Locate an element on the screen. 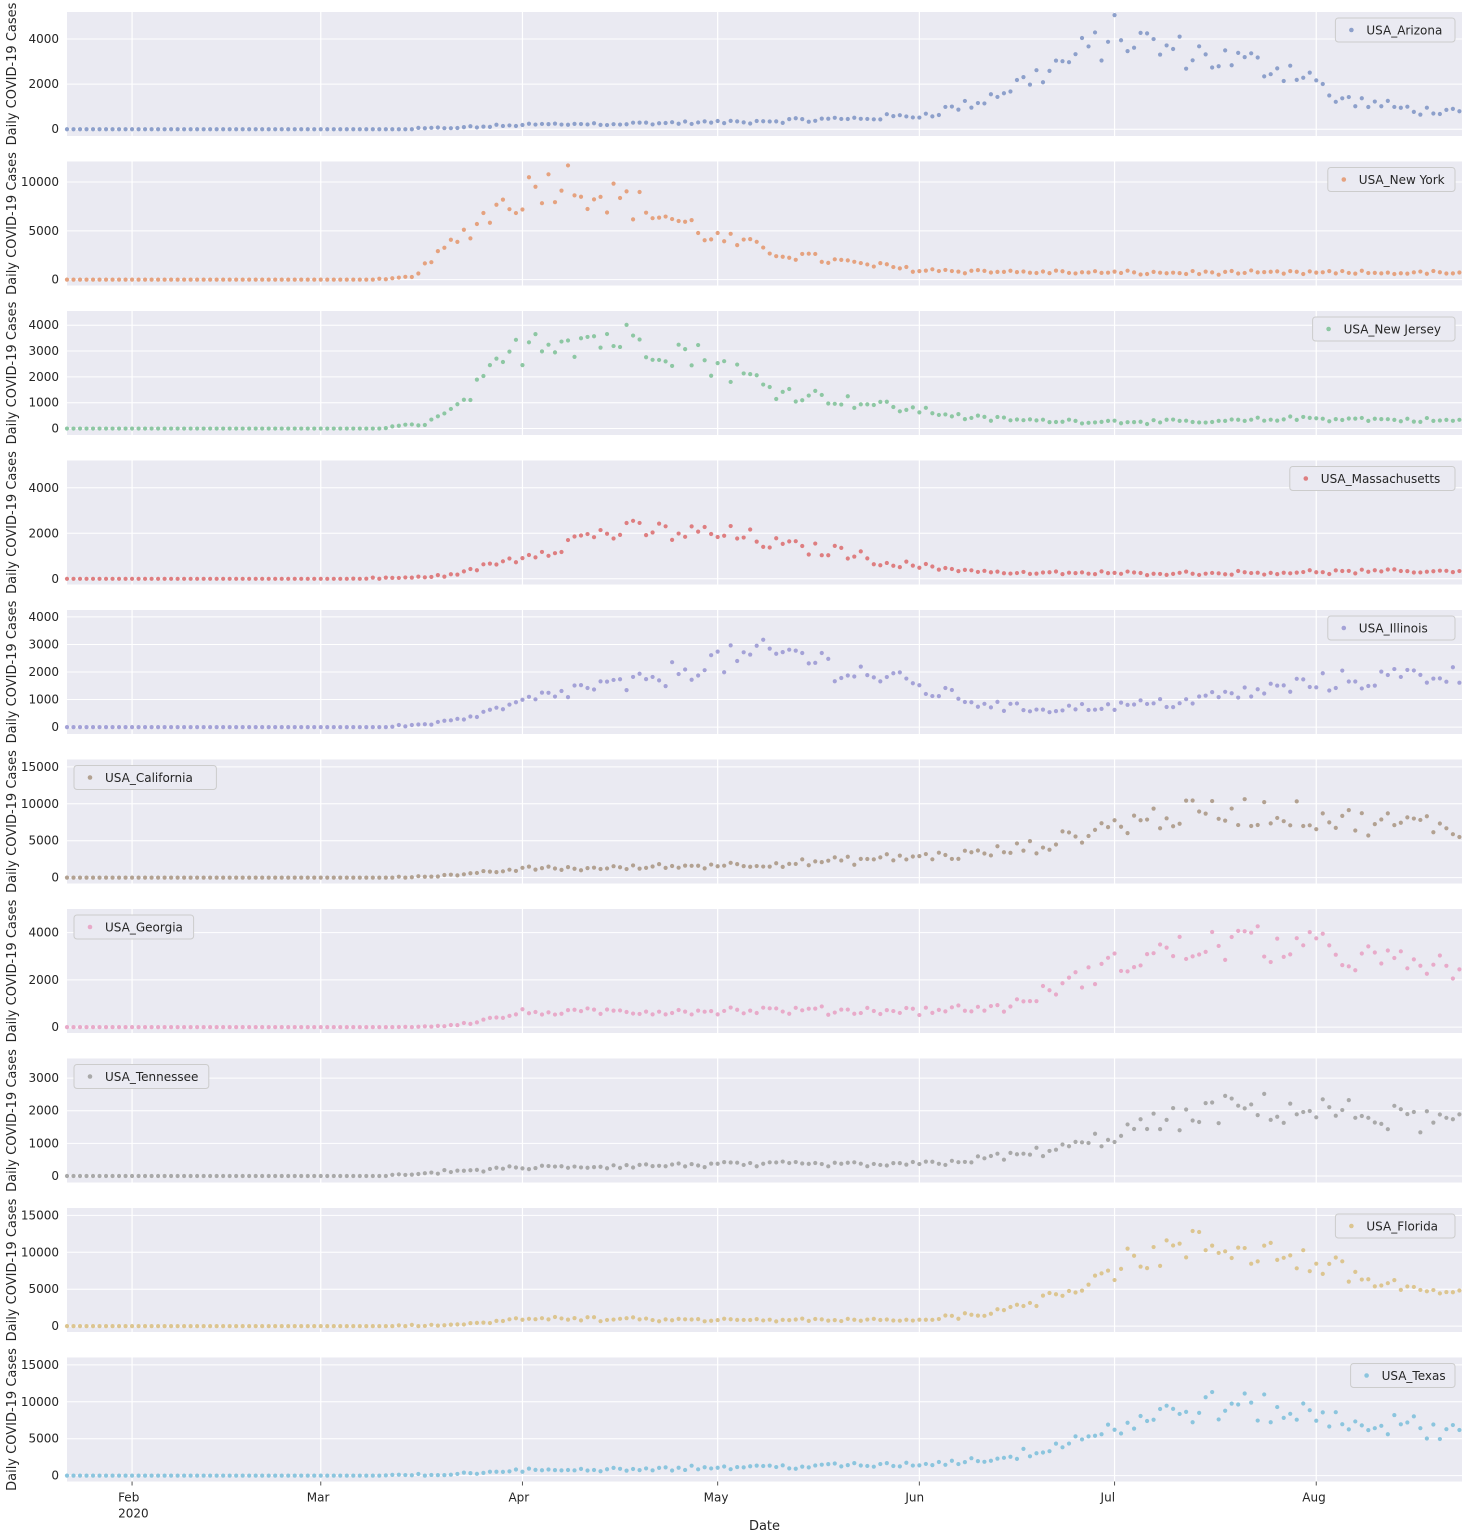 The image size is (1468, 1539). y-tick-label: 2000 is located at coordinates (43, 533).